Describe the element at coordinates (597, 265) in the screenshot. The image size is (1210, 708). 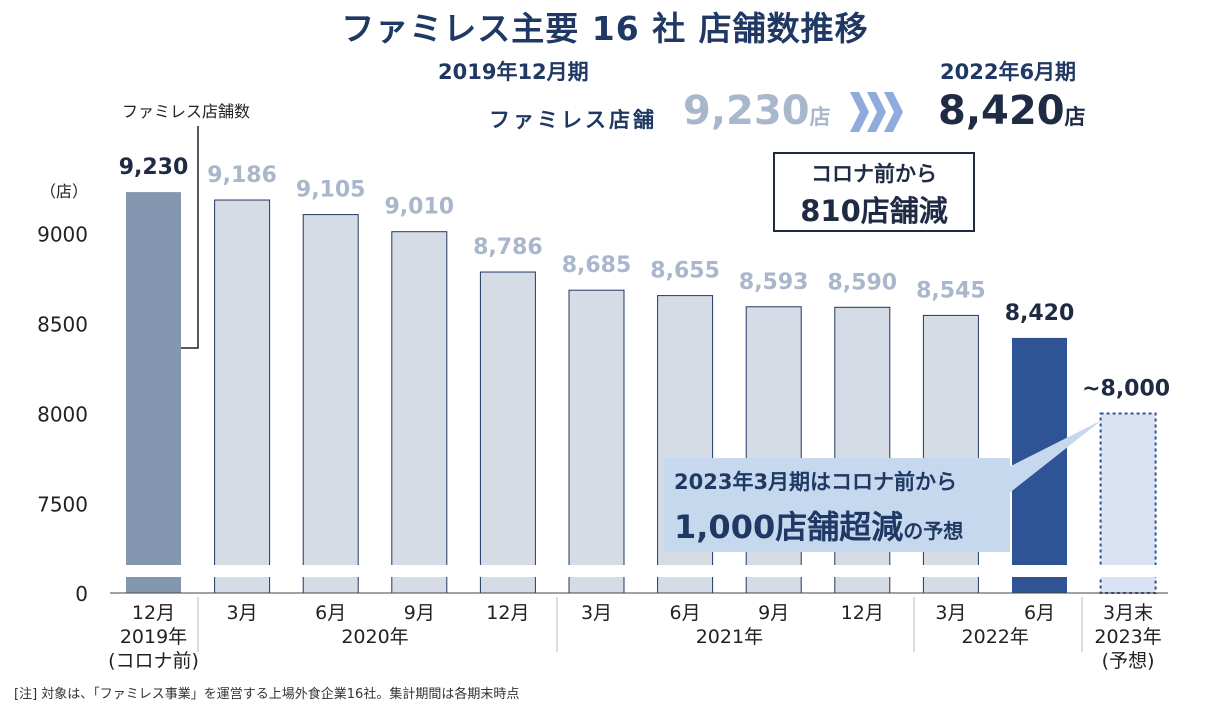
I see `data-label: 8,685` at that location.